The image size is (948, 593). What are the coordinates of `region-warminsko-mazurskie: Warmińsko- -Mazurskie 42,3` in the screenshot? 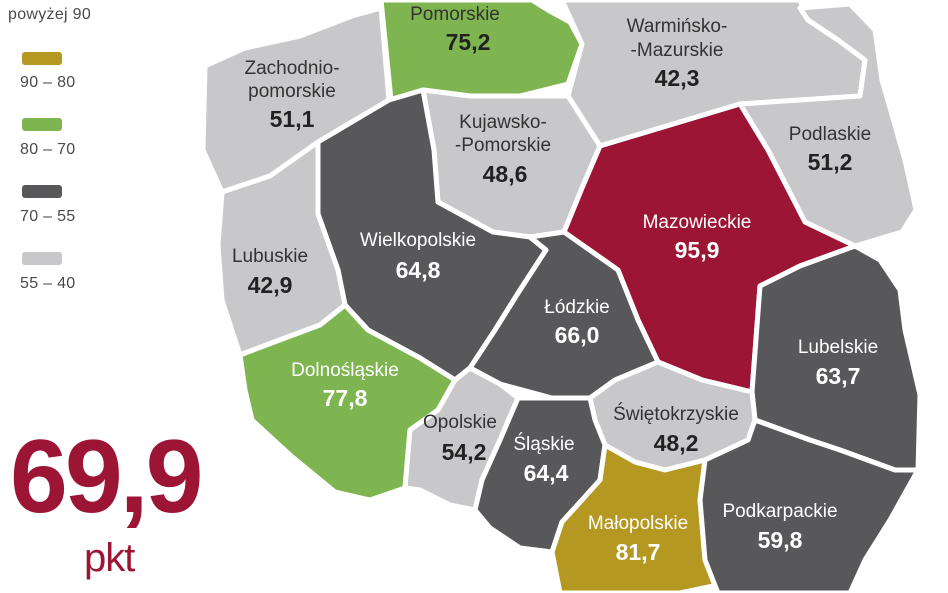 It's located at (713, 74).